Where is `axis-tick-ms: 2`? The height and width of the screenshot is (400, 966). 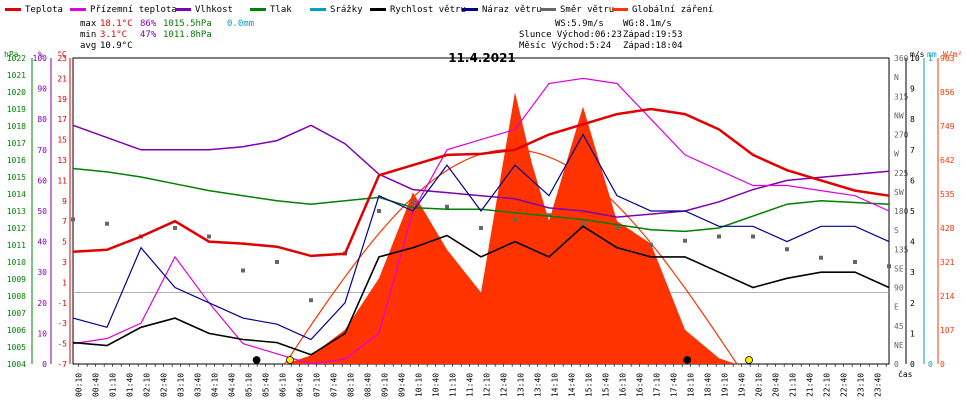 axis-tick-ms: 2 is located at coordinates (912, 303).